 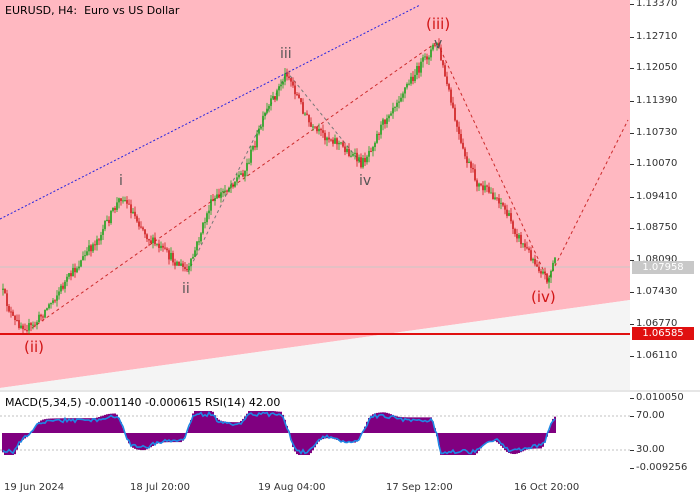 What do you see at coordinates (664, 434) in the screenshot?
I see `indicator-axis: 0.010050 70.00 30.00 -0.009256` at bounding box center [664, 434].